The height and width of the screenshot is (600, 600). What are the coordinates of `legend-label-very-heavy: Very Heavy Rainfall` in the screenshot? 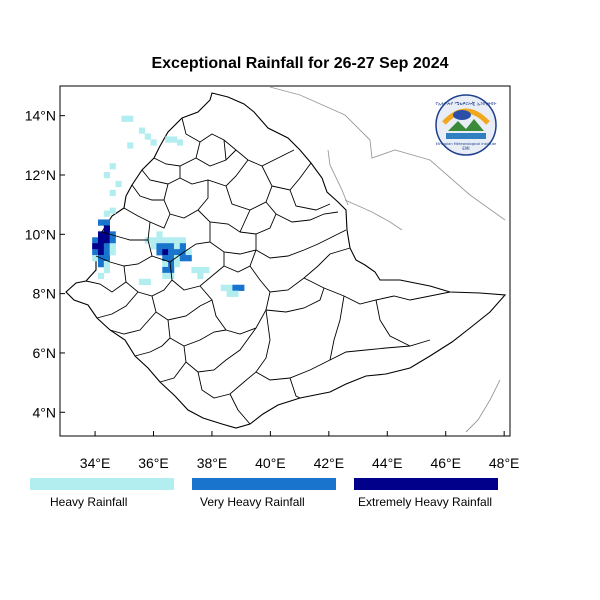 It's located at (252, 502).